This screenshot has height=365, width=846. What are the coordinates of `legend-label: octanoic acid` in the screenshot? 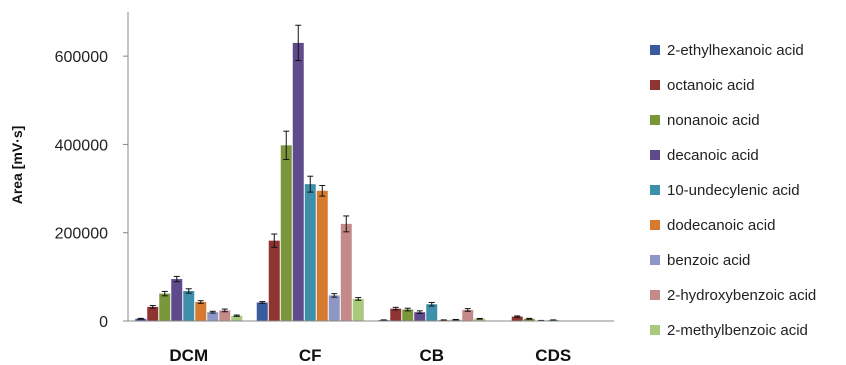 It's located at (711, 85).